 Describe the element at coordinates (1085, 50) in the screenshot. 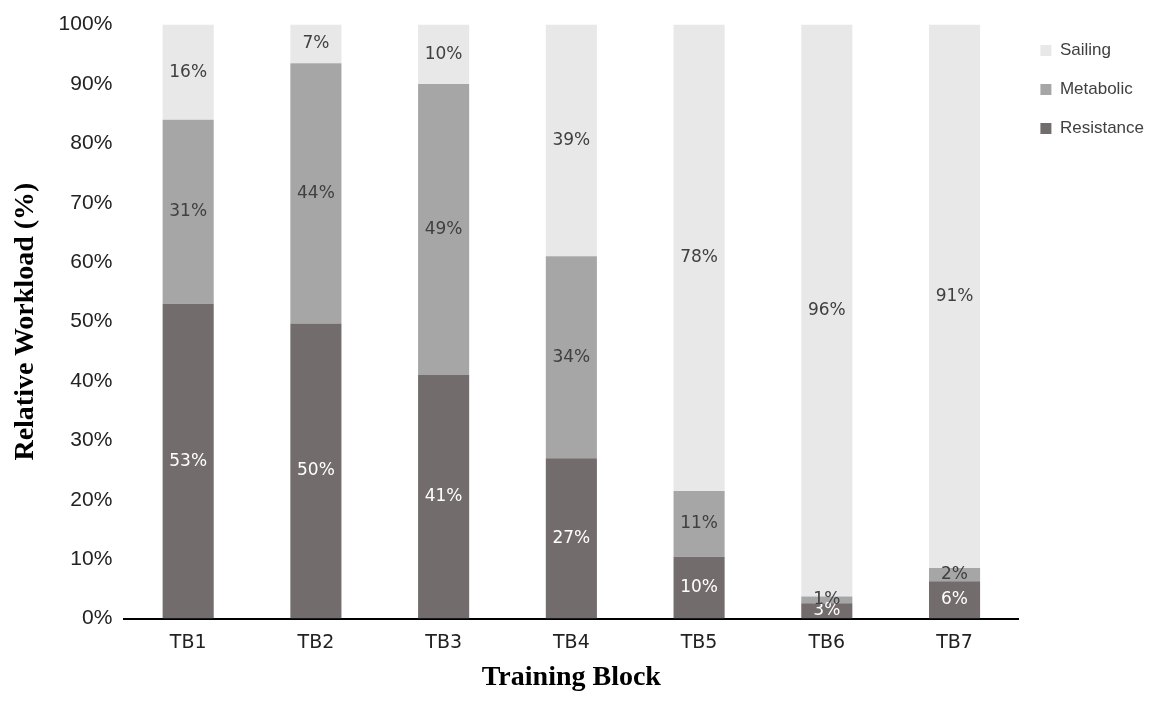

I see `legend-label: Sailing` at that location.